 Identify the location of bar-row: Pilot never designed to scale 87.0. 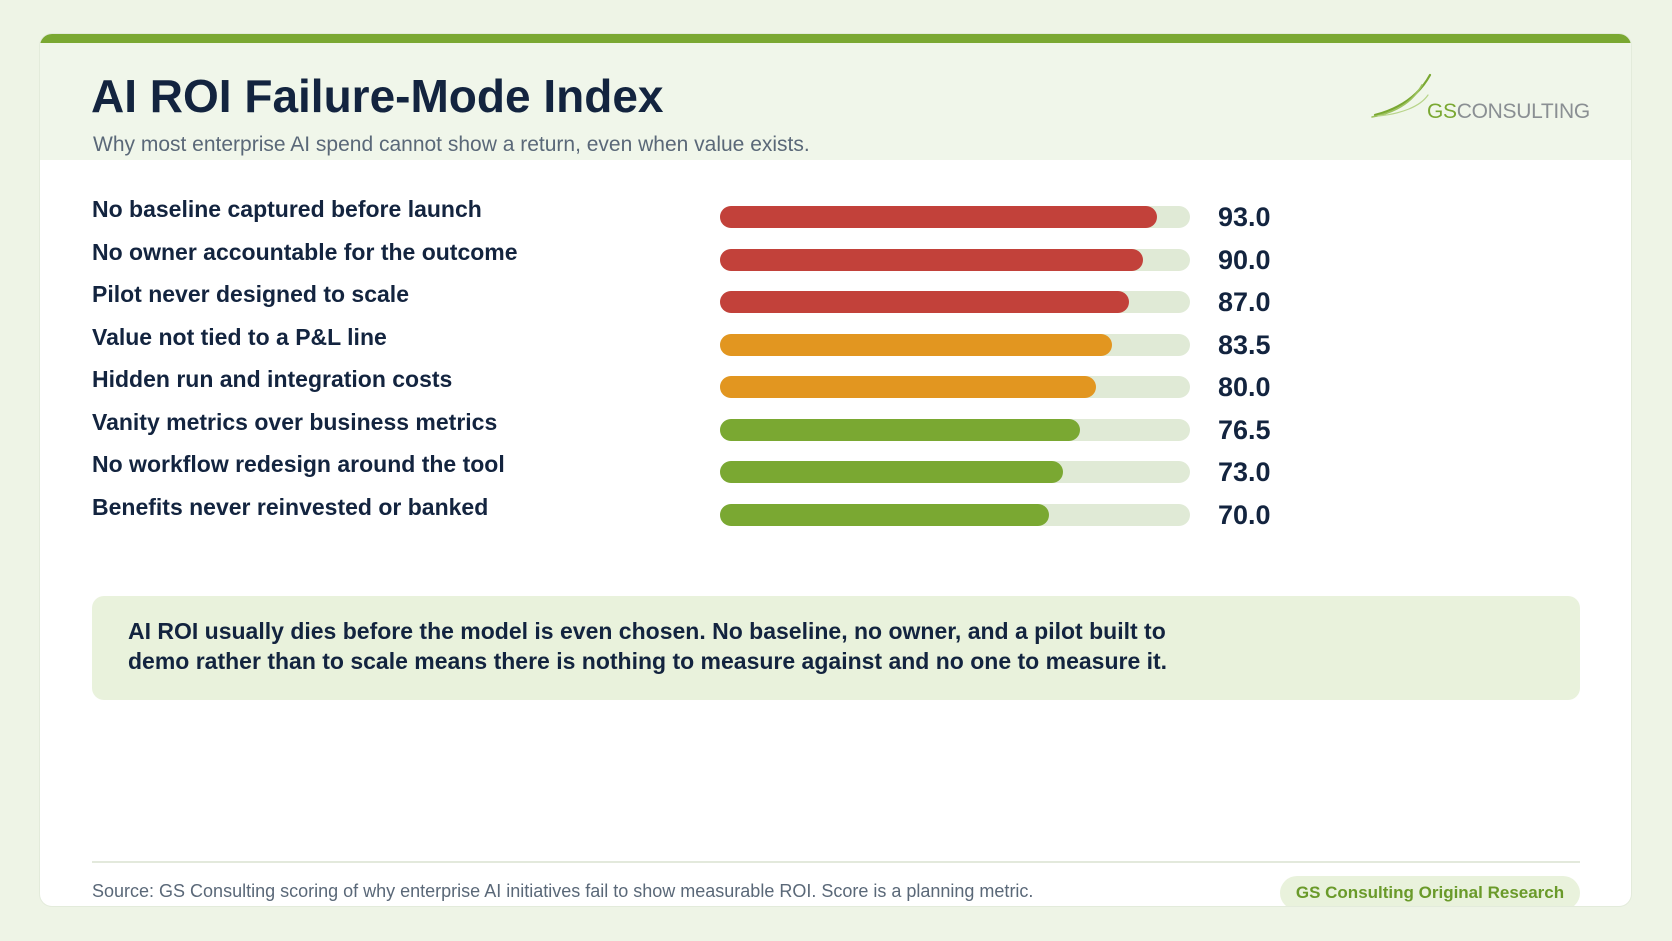
(835, 301).